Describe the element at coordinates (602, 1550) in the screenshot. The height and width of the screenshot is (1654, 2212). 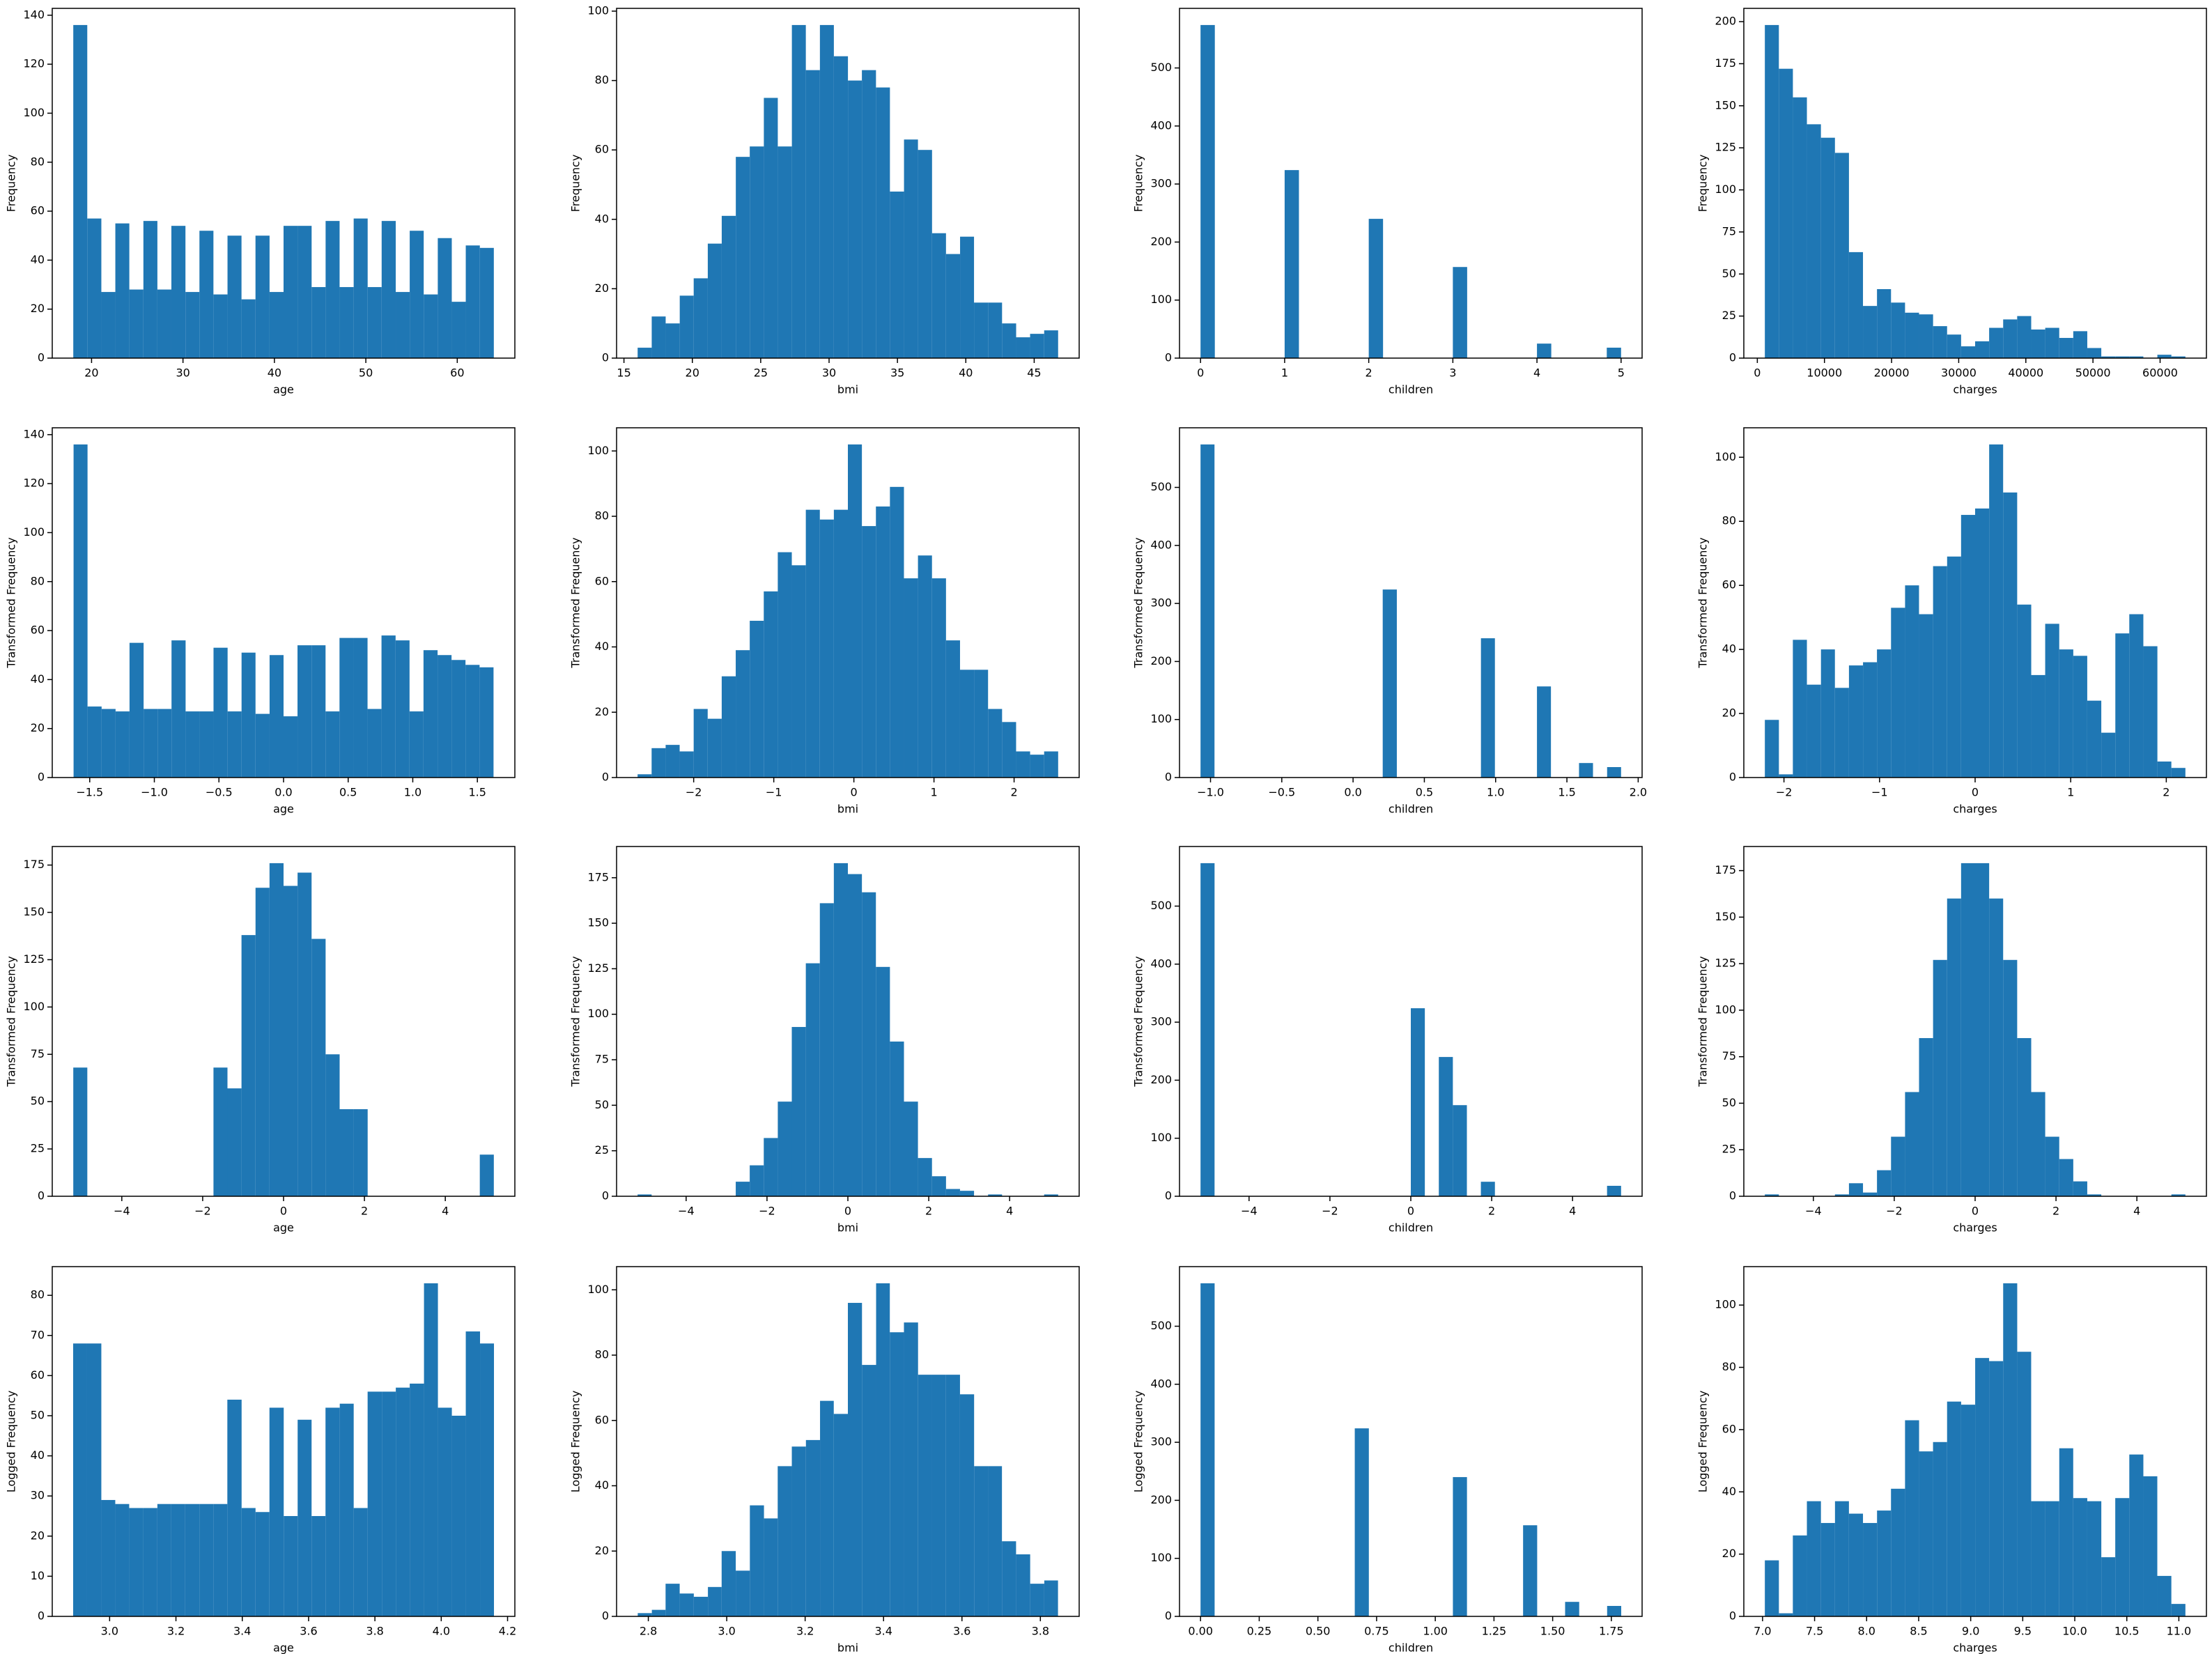
I see `y-tick-label: 20` at that location.